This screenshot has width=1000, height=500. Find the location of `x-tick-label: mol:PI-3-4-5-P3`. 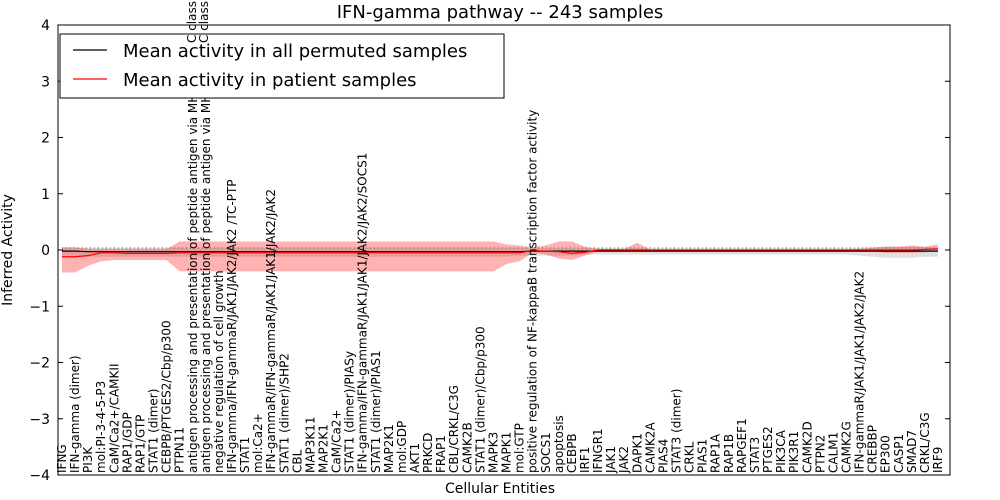

x-tick-label: mol:PI-3-4-5-P3 is located at coordinates (101, 427).